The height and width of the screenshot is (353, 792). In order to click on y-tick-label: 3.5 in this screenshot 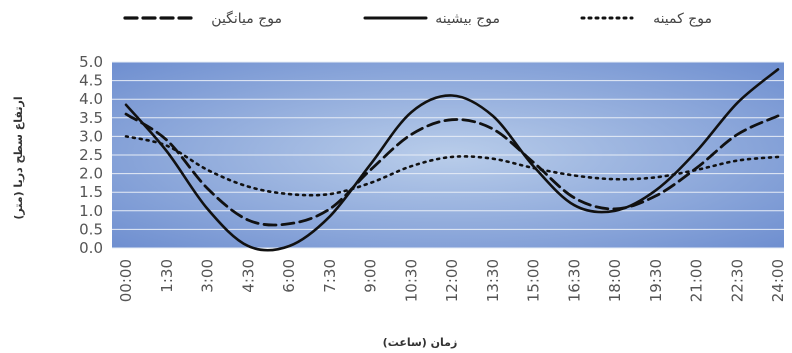, I will do `click(91, 118)`.